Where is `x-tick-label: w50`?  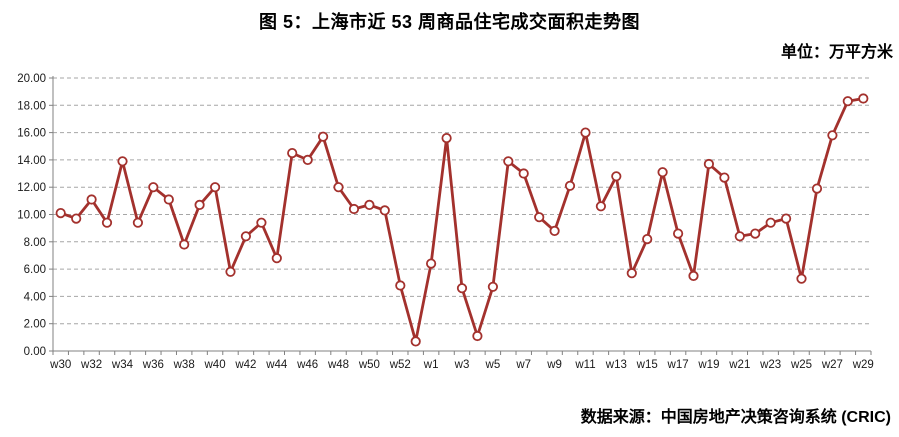 x-tick-label: w50 is located at coordinates (369, 365).